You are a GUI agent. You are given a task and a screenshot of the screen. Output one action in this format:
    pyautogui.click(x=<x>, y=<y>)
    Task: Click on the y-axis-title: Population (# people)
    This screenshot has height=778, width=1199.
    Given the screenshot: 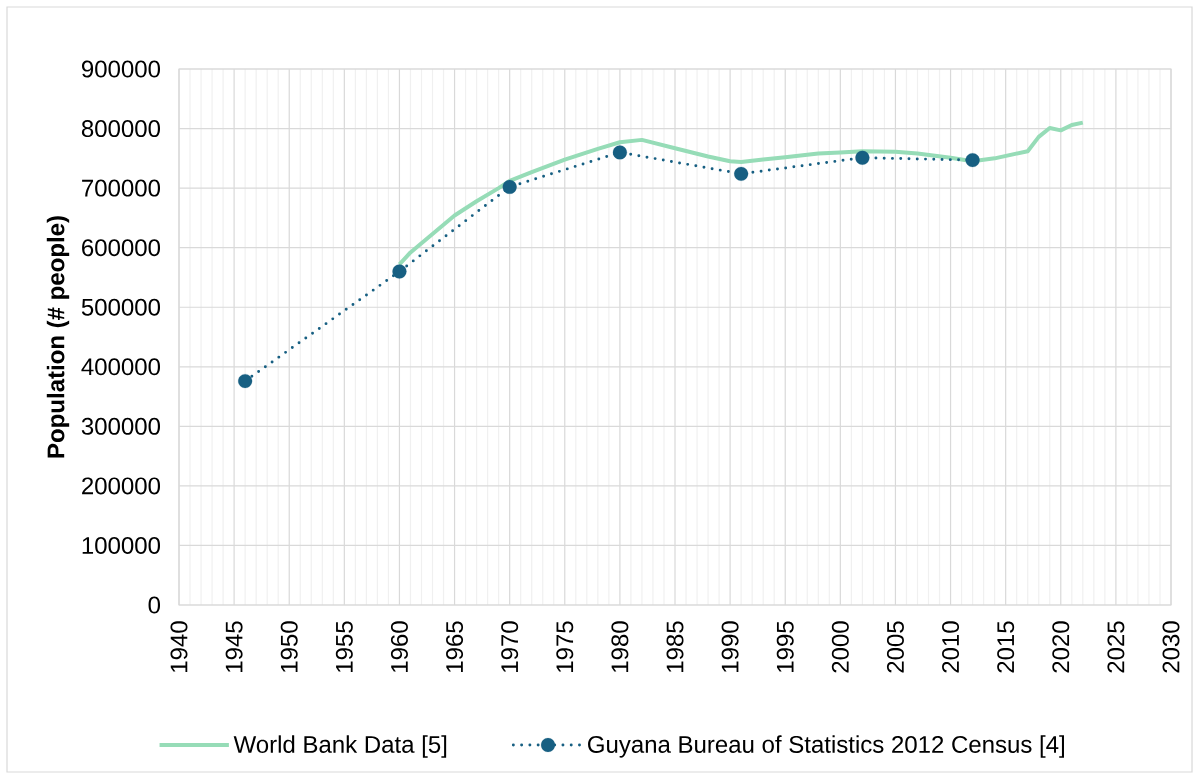 What is the action you would take?
    pyautogui.click(x=58, y=337)
    